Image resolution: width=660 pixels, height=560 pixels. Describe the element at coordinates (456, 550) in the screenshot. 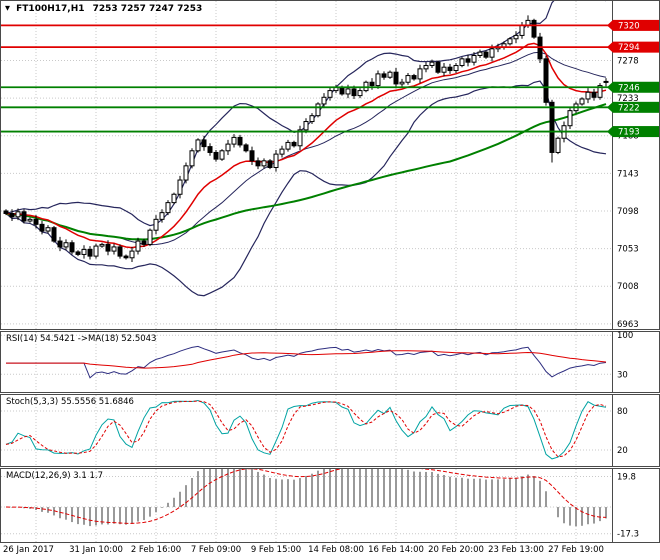

I see `time-axis-label: 20 Feb 20:00` at that location.